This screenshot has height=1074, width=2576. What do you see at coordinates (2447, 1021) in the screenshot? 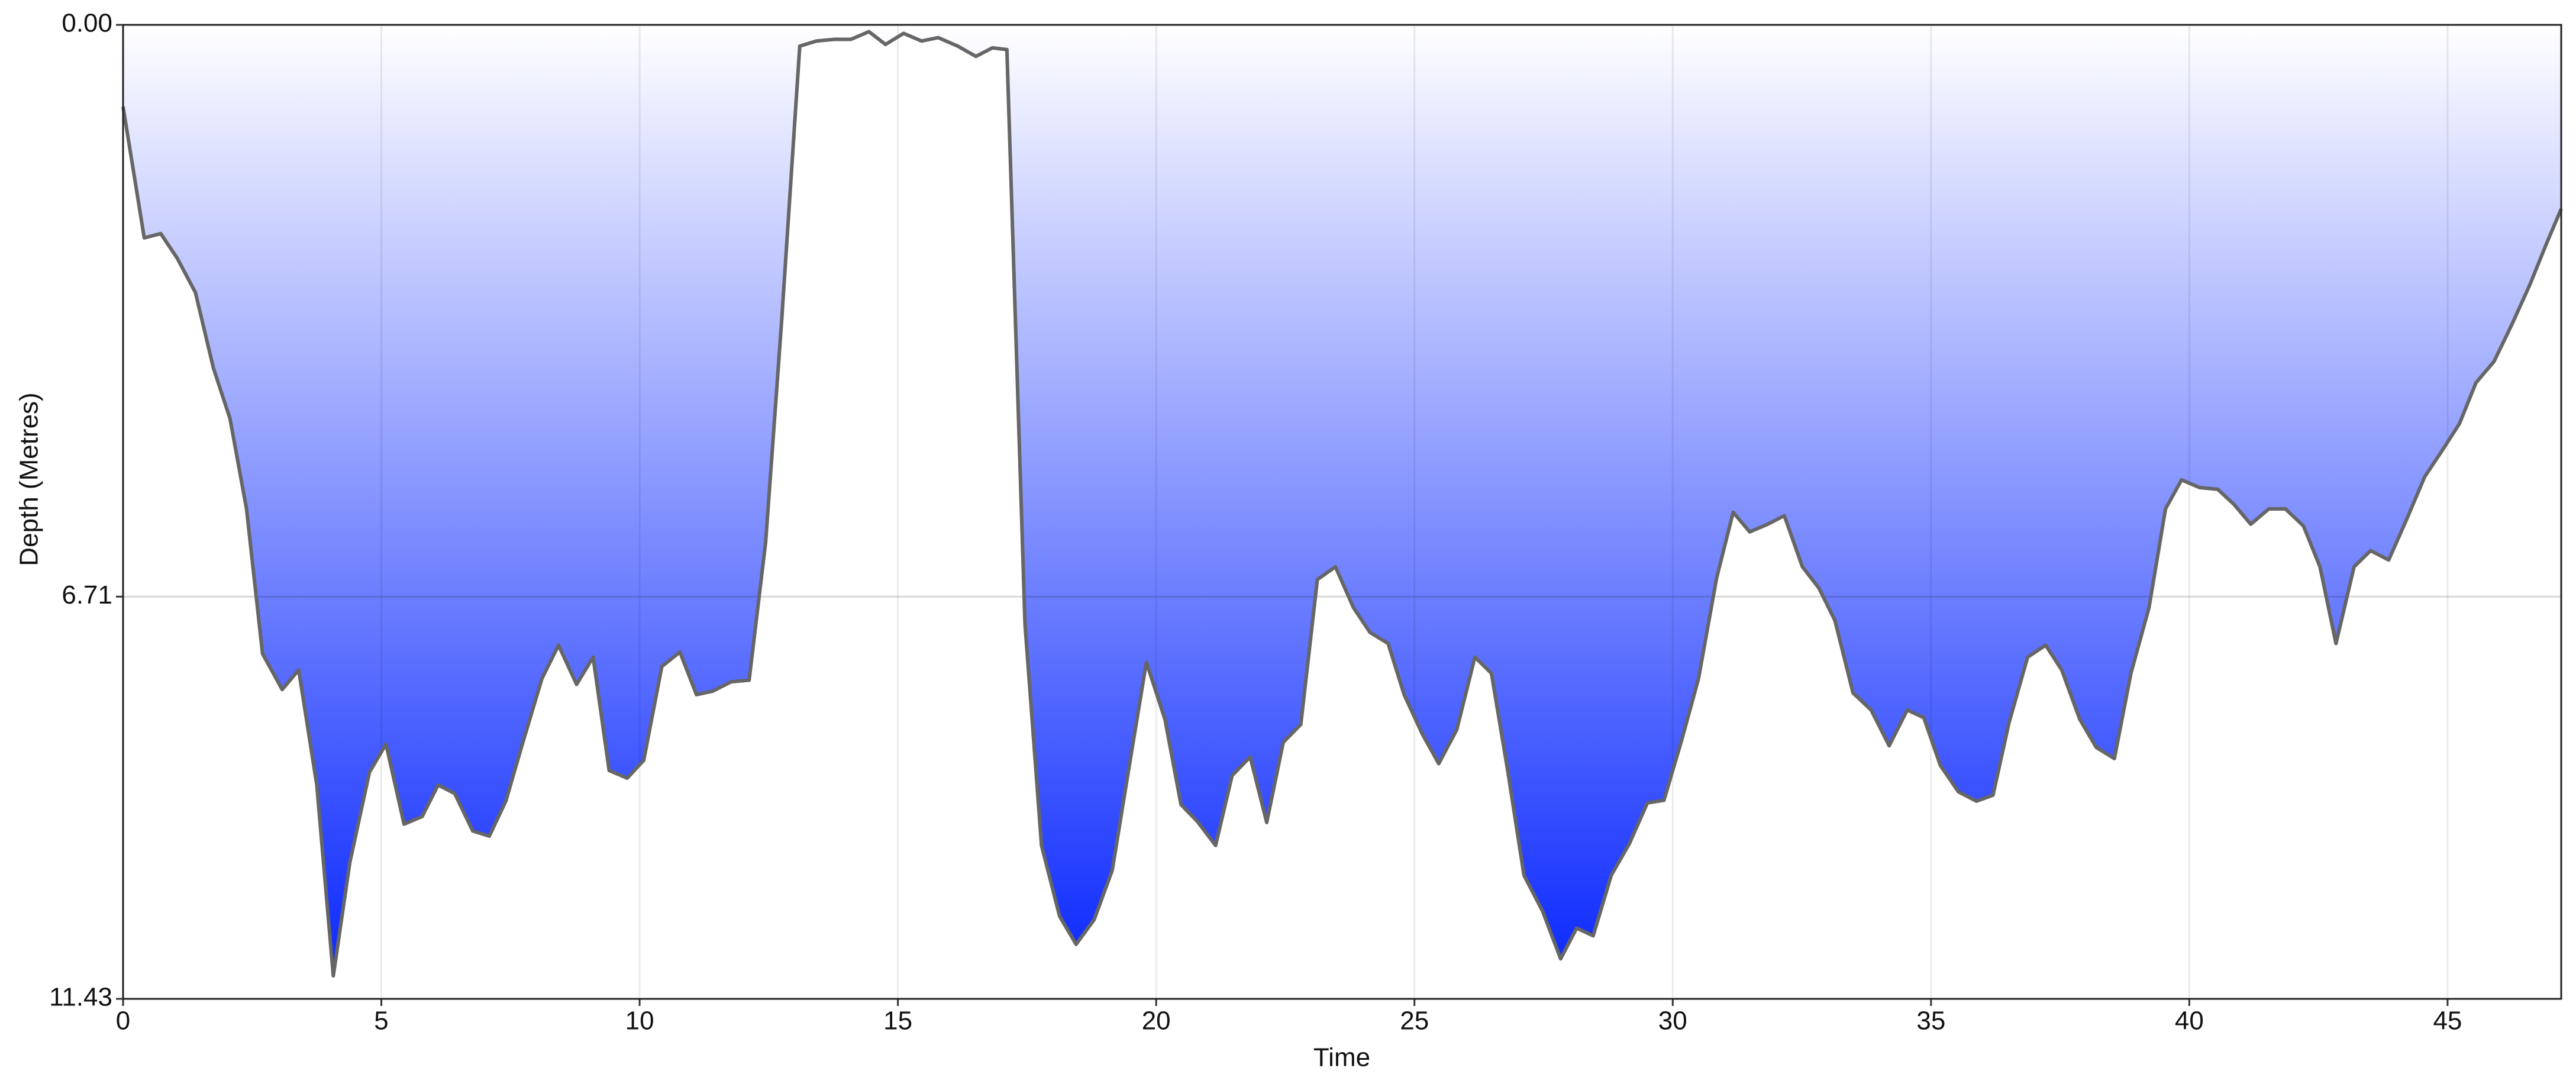
I see `x-tick-label: 45` at bounding box center [2447, 1021].